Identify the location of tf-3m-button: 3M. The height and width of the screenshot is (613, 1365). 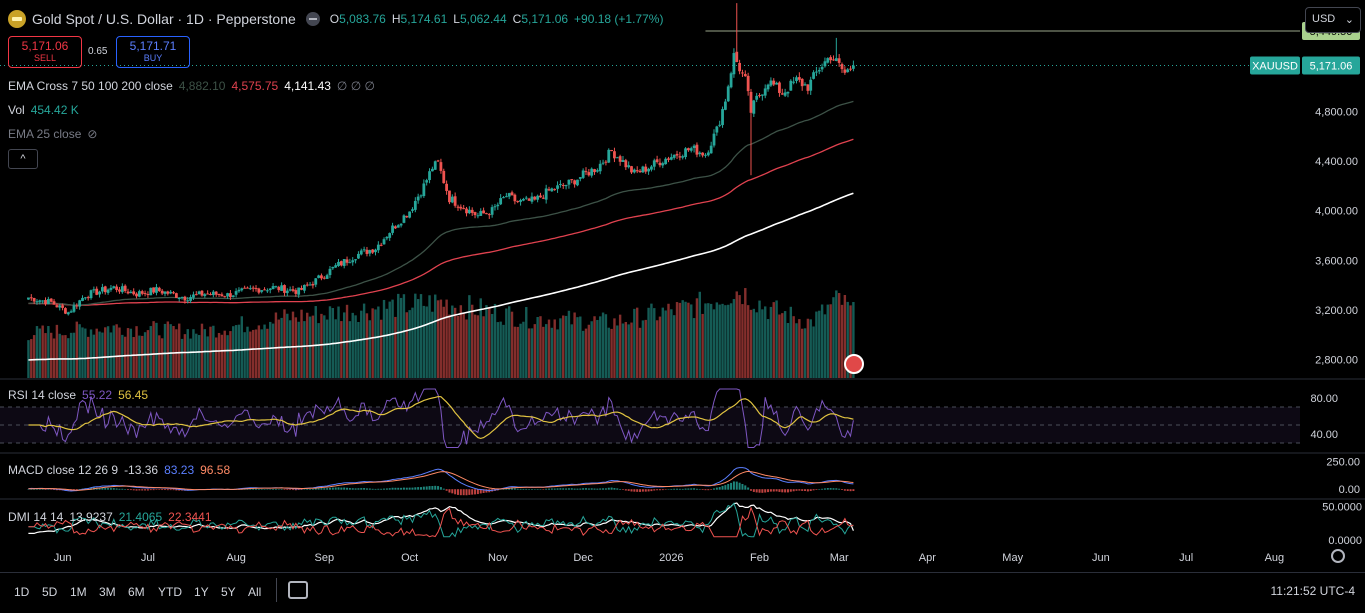
(107, 592).